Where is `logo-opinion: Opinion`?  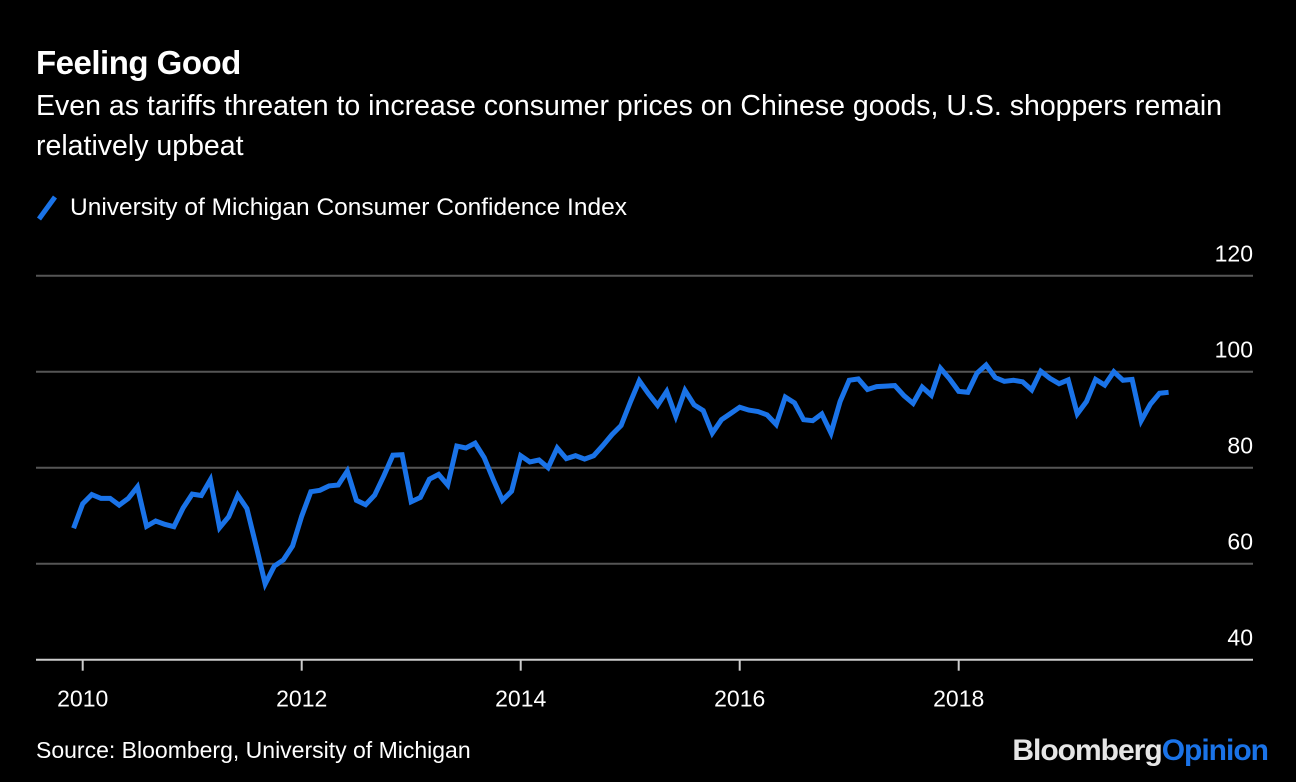
logo-opinion: Opinion is located at coordinates (1215, 750).